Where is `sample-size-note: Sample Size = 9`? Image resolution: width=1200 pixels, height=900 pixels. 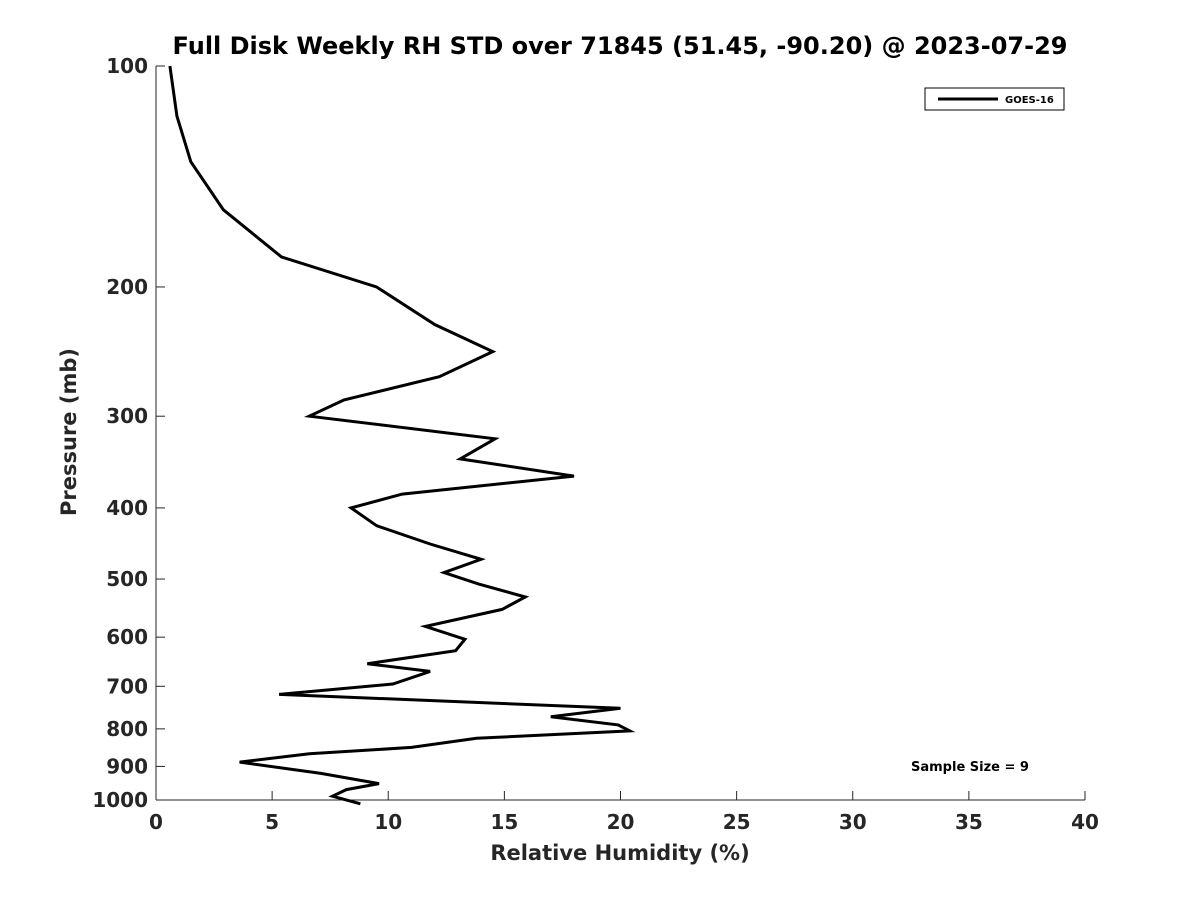 sample-size-note: Sample Size = 9 is located at coordinates (970, 767).